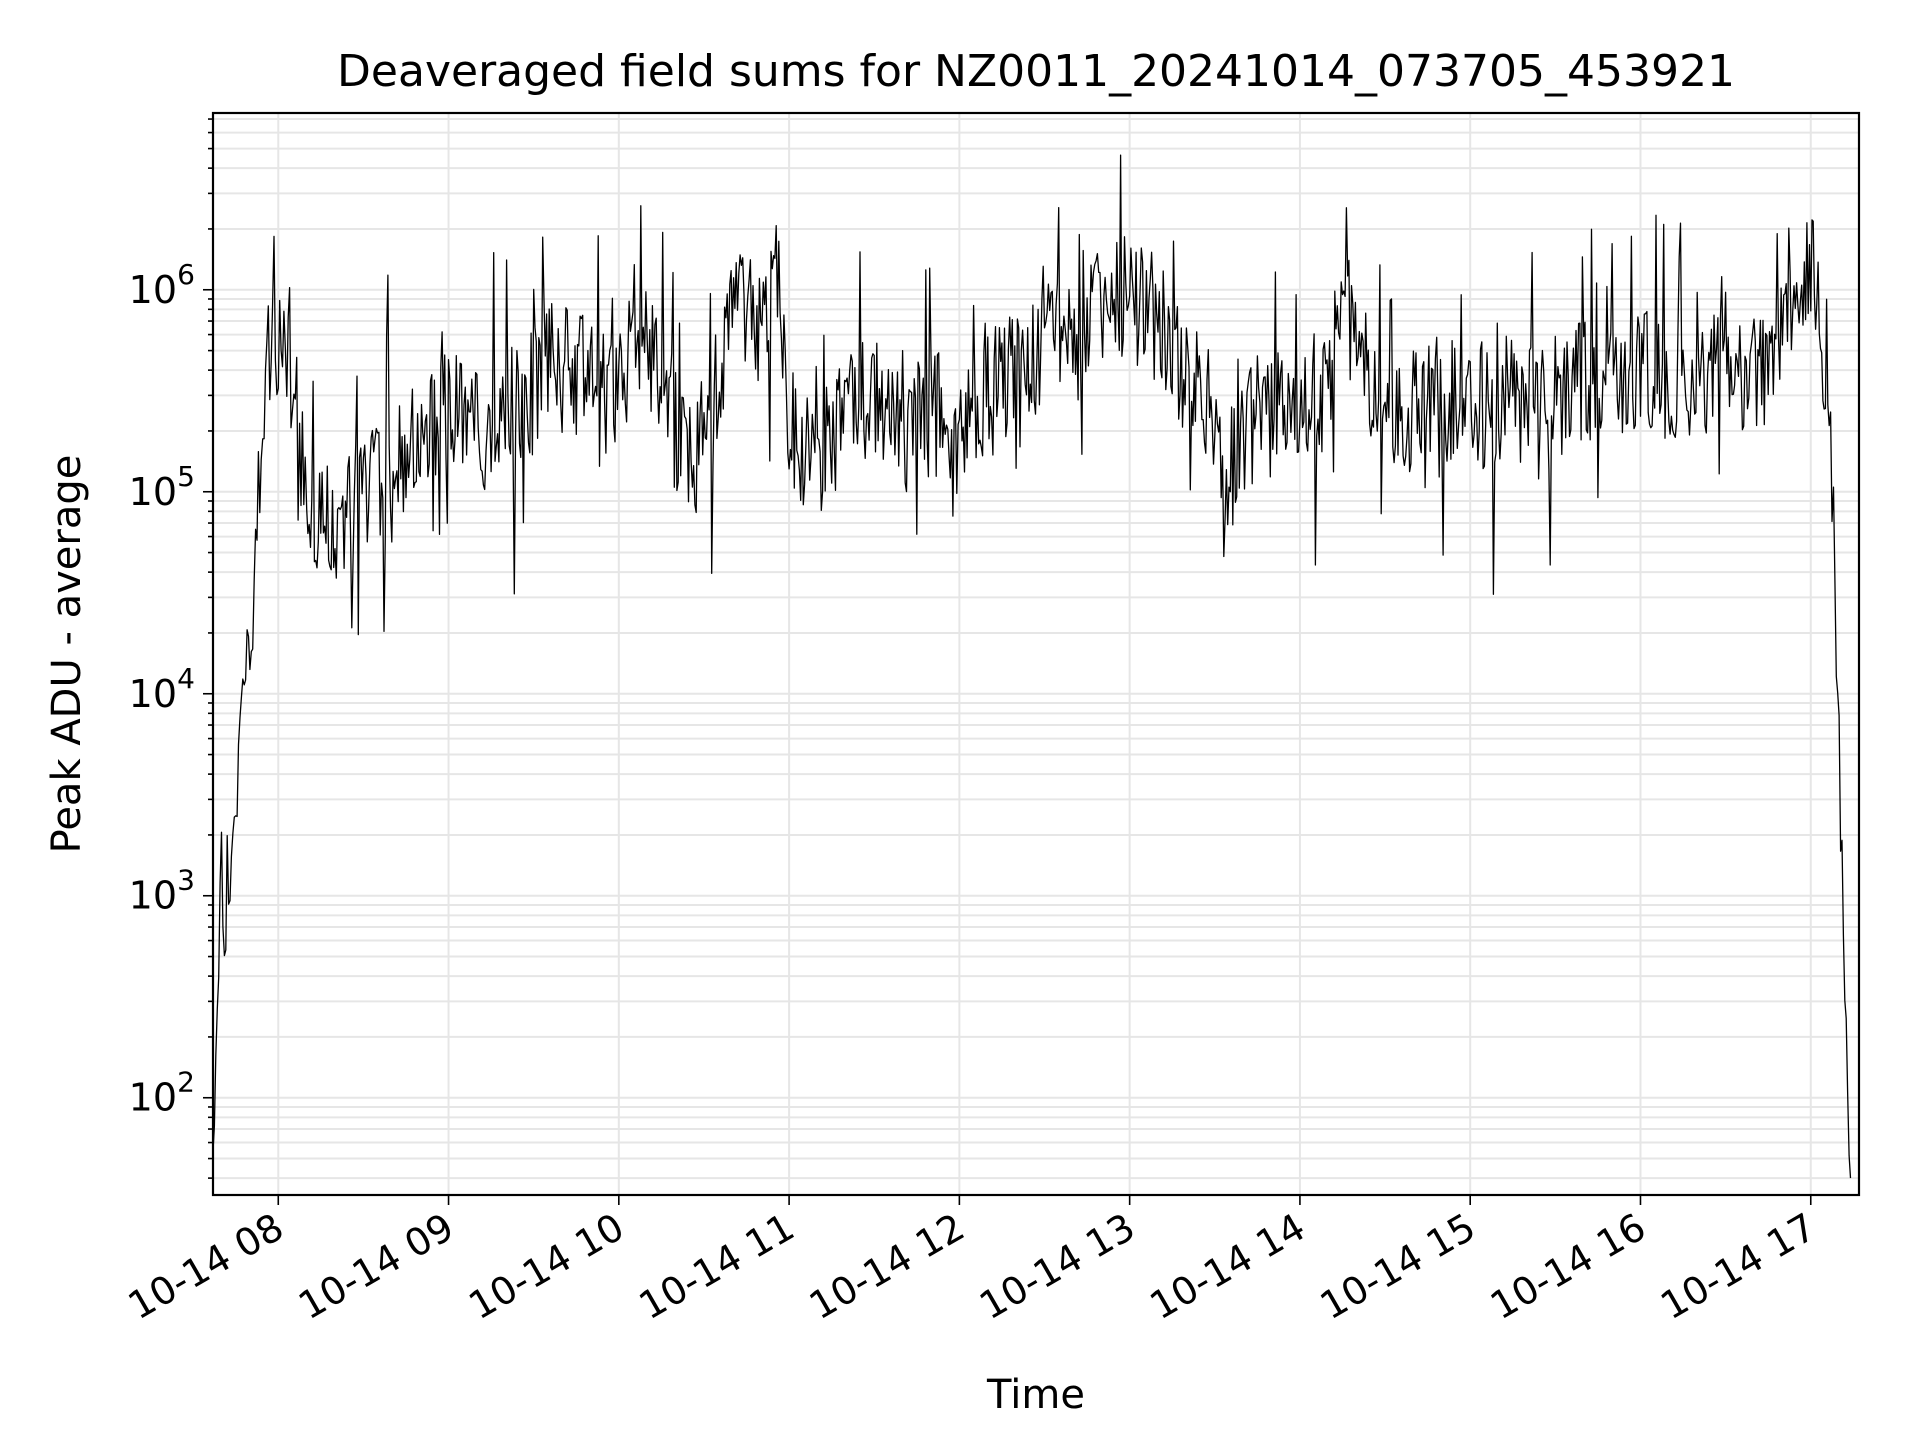 The height and width of the screenshot is (1440, 1920). What do you see at coordinates (186, 476) in the screenshot?
I see `y-tick-exponent: 5` at bounding box center [186, 476].